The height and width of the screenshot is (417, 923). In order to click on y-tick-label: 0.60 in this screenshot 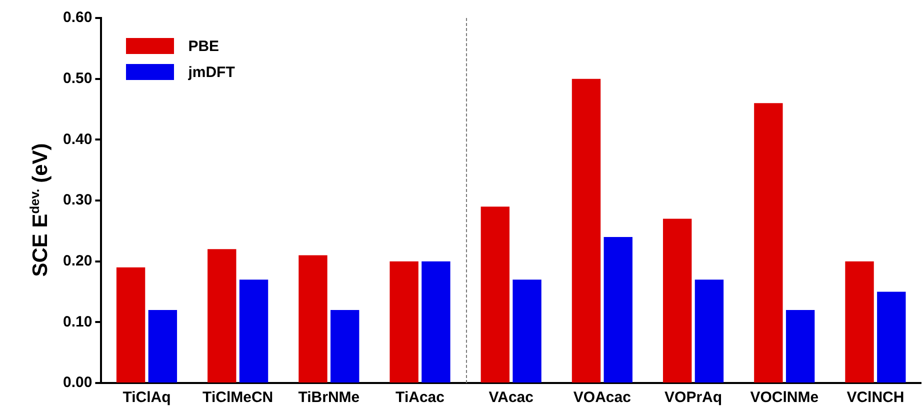, I will do `click(77, 17)`.